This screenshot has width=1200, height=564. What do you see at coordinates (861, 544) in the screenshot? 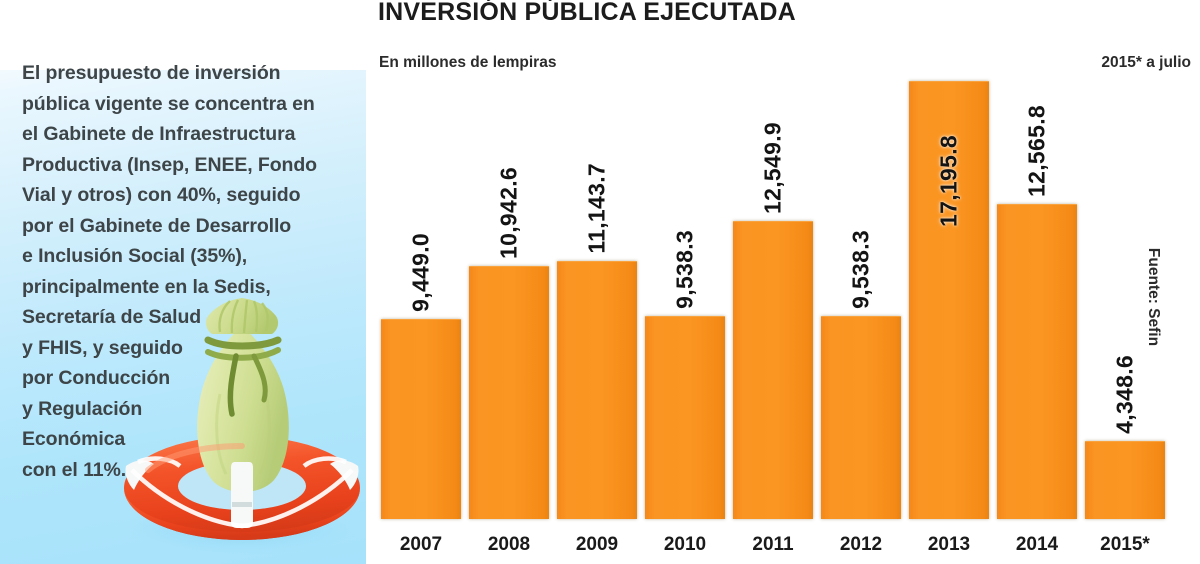
I see `x-axis-label-2012: 2012` at bounding box center [861, 544].